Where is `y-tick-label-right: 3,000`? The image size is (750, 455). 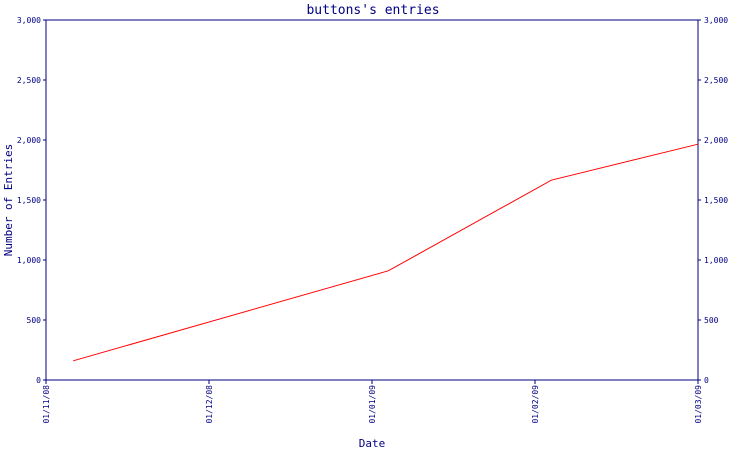
y-tick-label-right: 3,000 is located at coordinates (716, 20).